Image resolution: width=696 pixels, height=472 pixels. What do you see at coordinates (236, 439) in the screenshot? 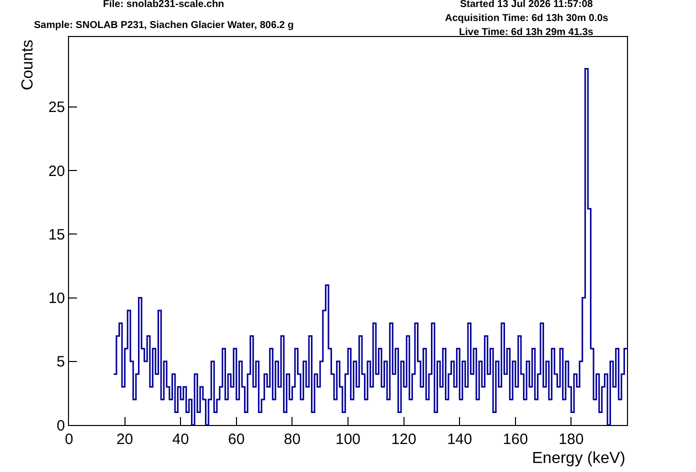
I see `x-tick-label: 60` at bounding box center [236, 439].